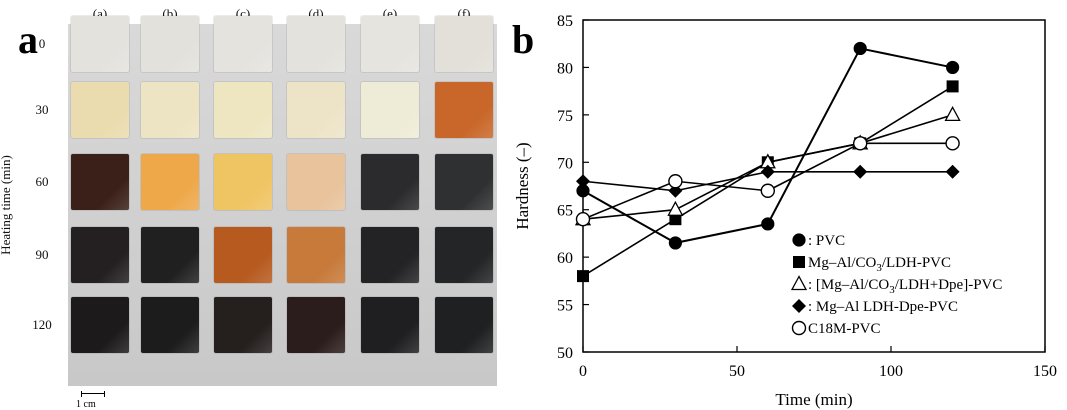  I want to click on y-axis-label: Hardness (–), so click(522, 185).